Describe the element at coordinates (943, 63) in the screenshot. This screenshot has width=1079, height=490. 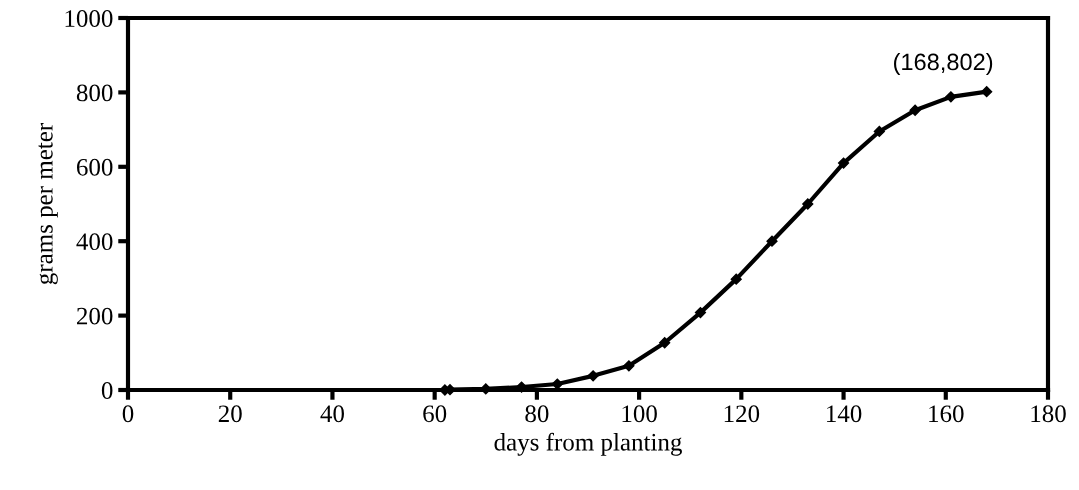
I see `annotation: (168,802)` at that location.